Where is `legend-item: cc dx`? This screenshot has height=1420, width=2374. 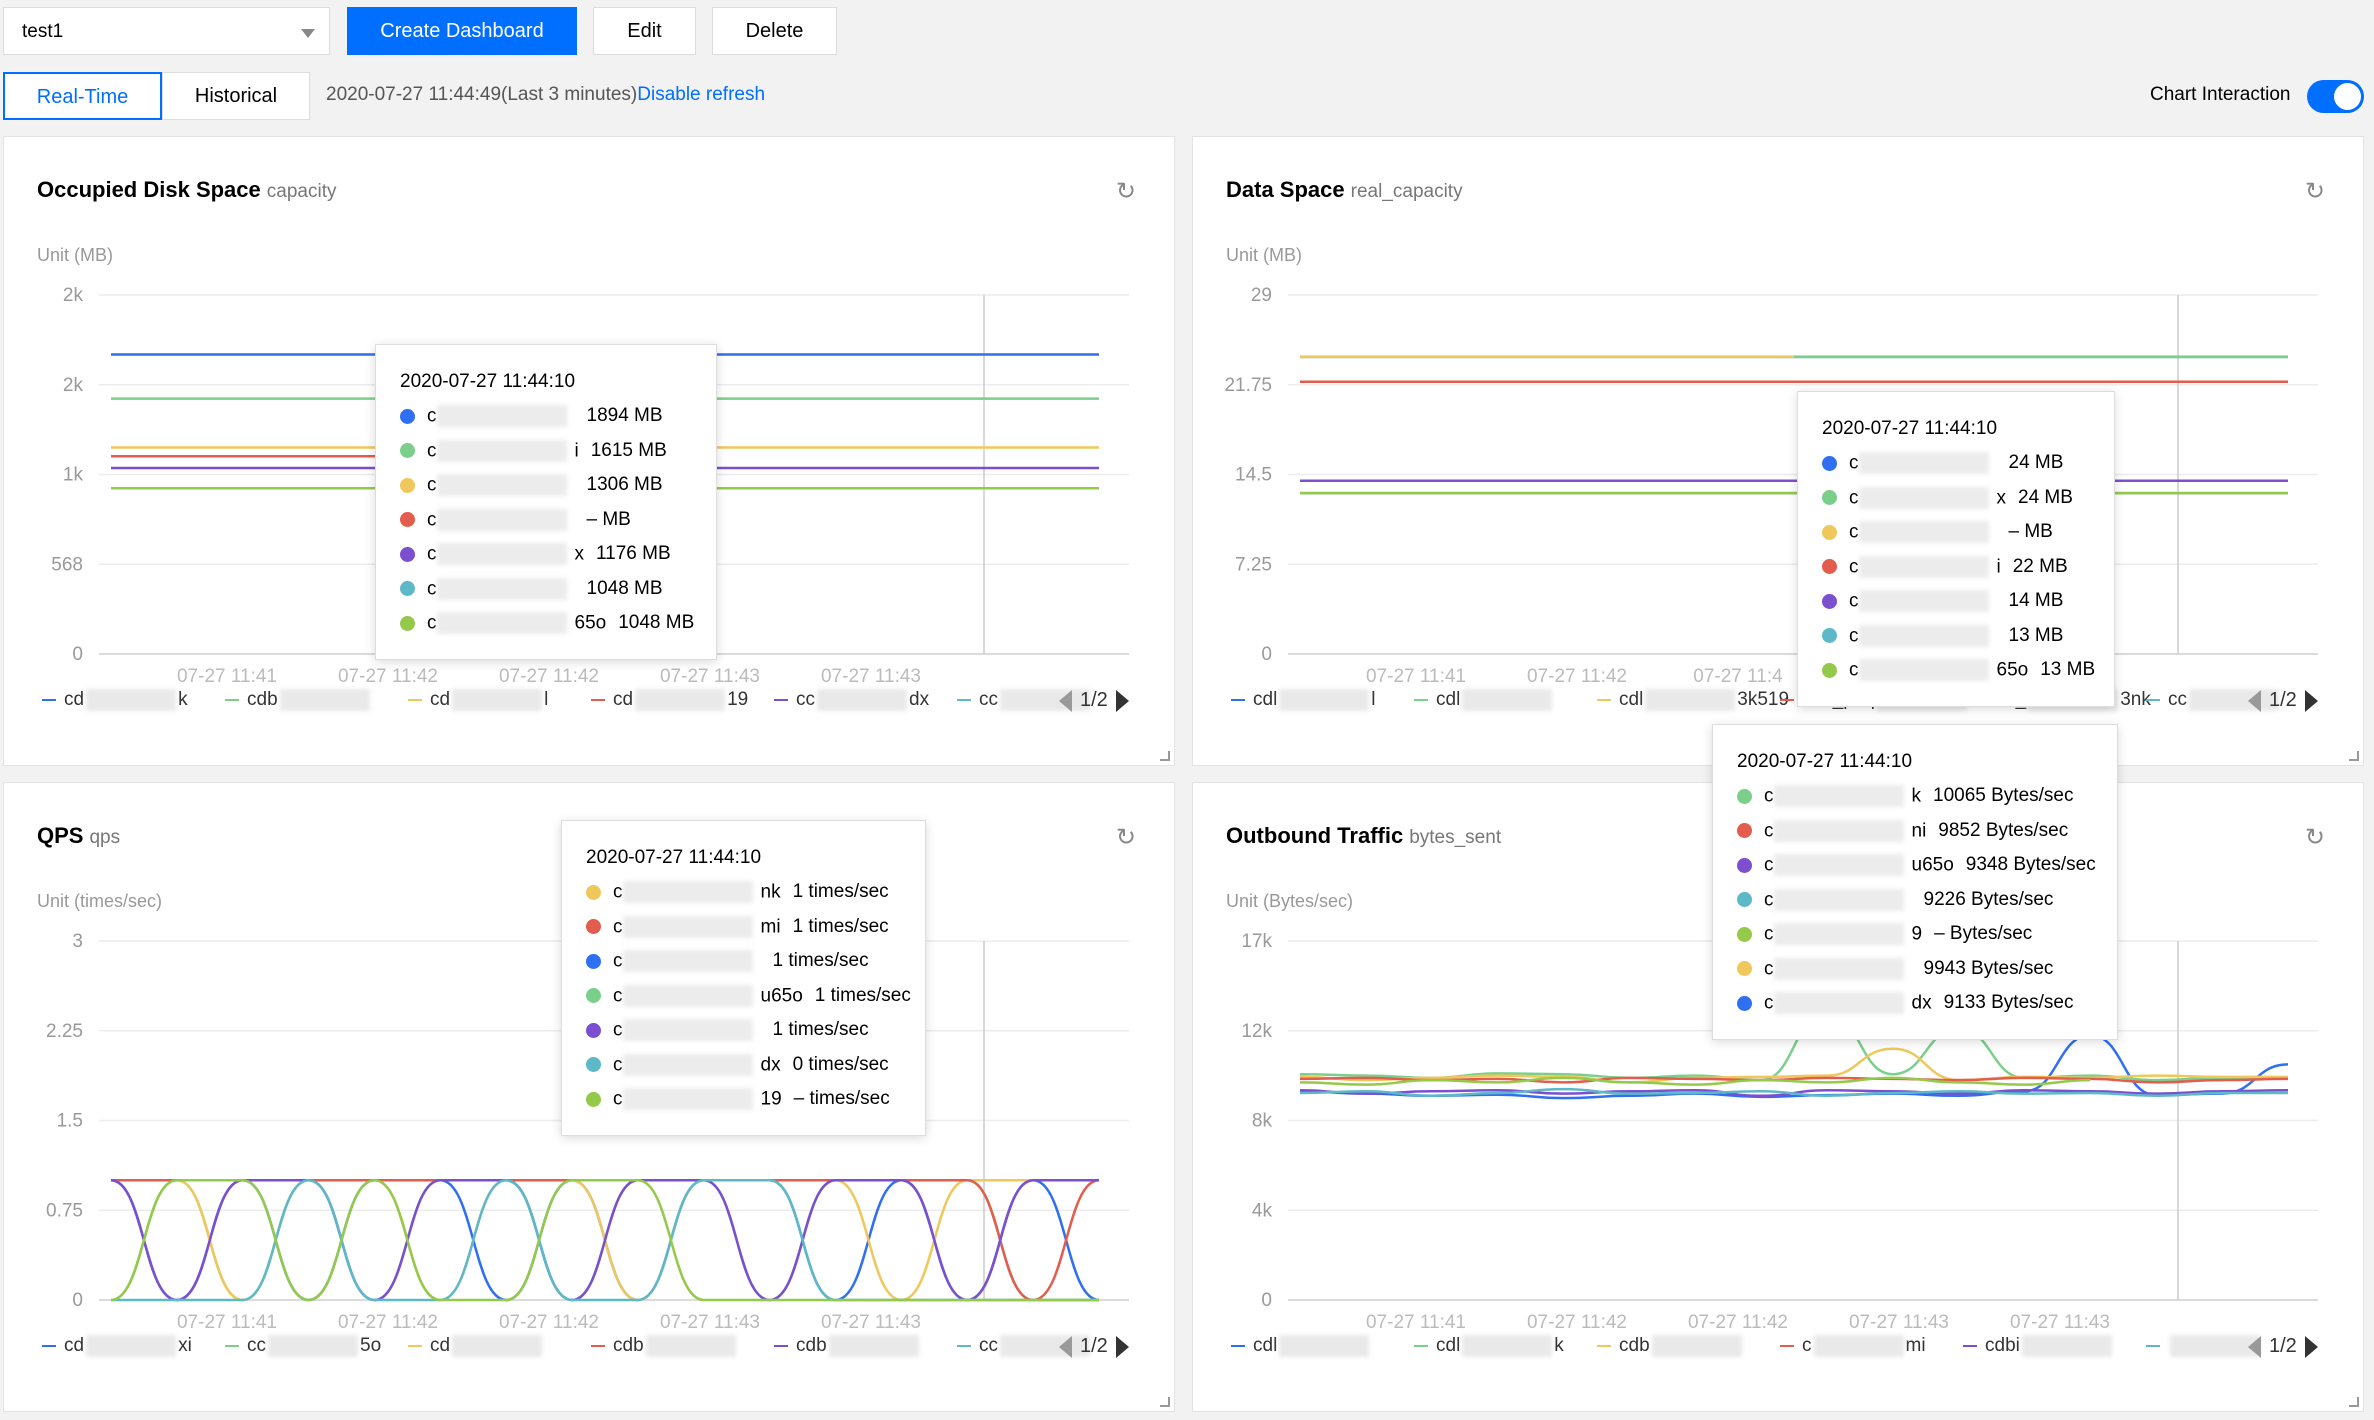
legend-item: cc dx is located at coordinates (851, 700).